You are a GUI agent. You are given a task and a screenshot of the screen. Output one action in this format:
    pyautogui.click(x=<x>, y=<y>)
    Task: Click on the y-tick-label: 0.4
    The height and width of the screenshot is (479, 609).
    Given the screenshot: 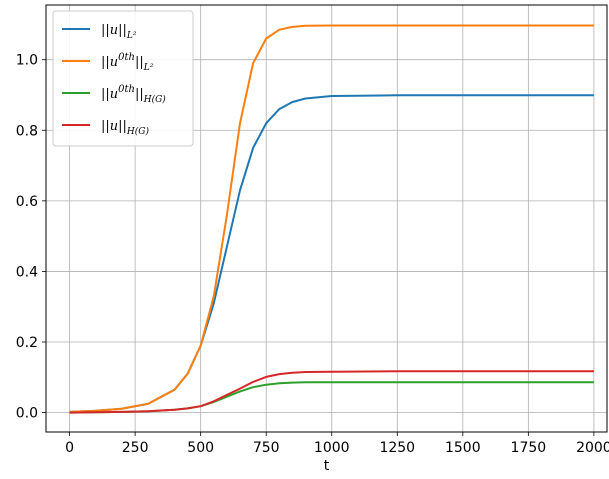 What is the action you would take?
    pyautogui.click(x=27, y=272)
    